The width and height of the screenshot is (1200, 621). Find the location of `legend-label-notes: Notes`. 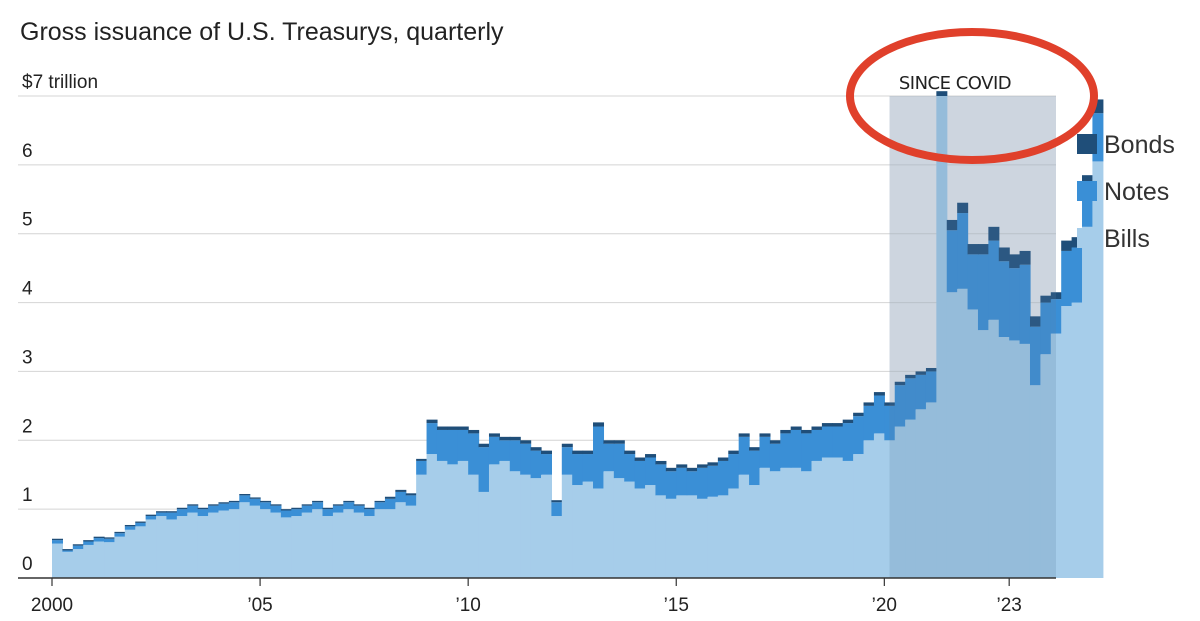

legend-label-notes: Notes is located at coordinates (1136, 192).